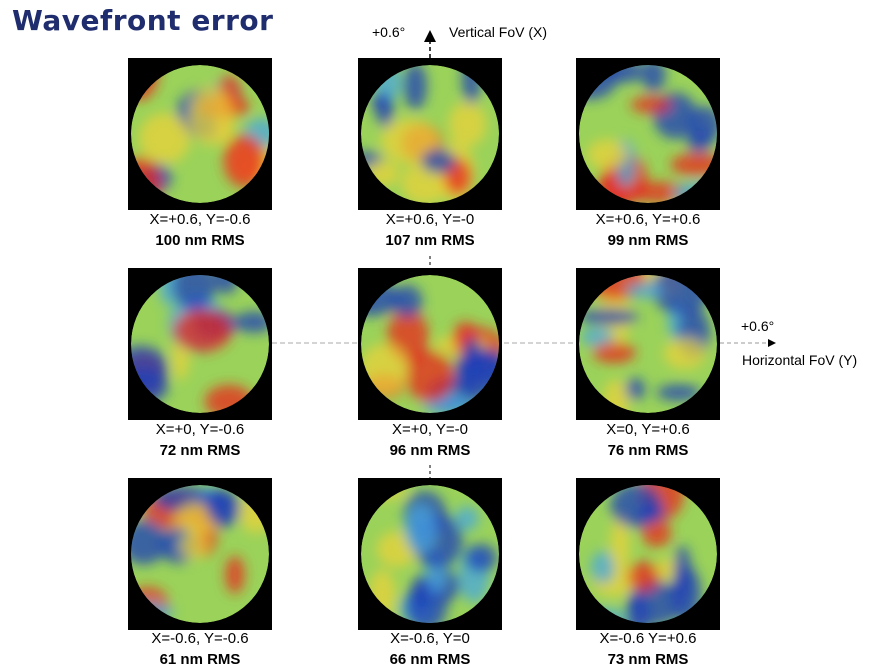 The image size is (876, 670). What do you see at coordinates (200, 450) in the screenshot?
I see `rms-value: 72 nm RMS` at bounding box center [200, 450].